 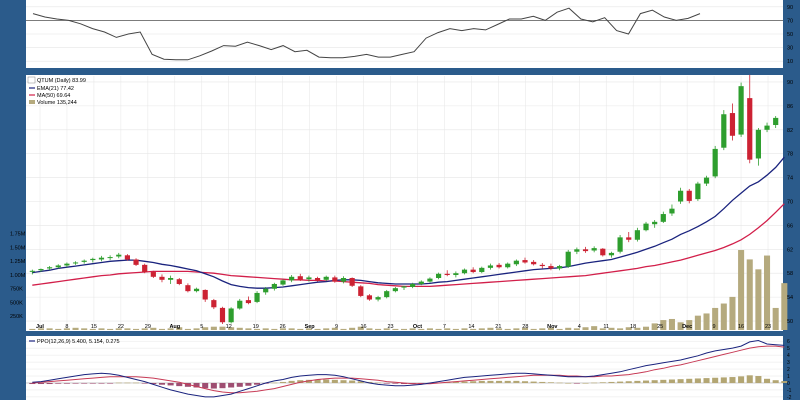 What do you see at coordinates (790, 226) in the screenshot?
I see `price-tick-label: 66` at bounding box center [790, 226].